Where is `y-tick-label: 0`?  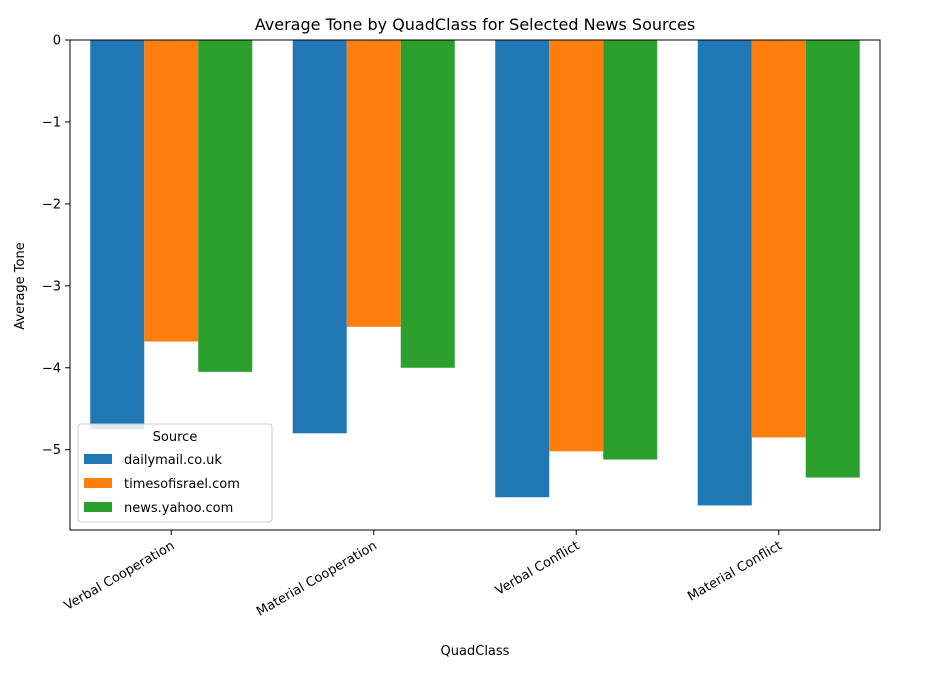 y-tick-label: 0 is located at coordinates (57, 41).